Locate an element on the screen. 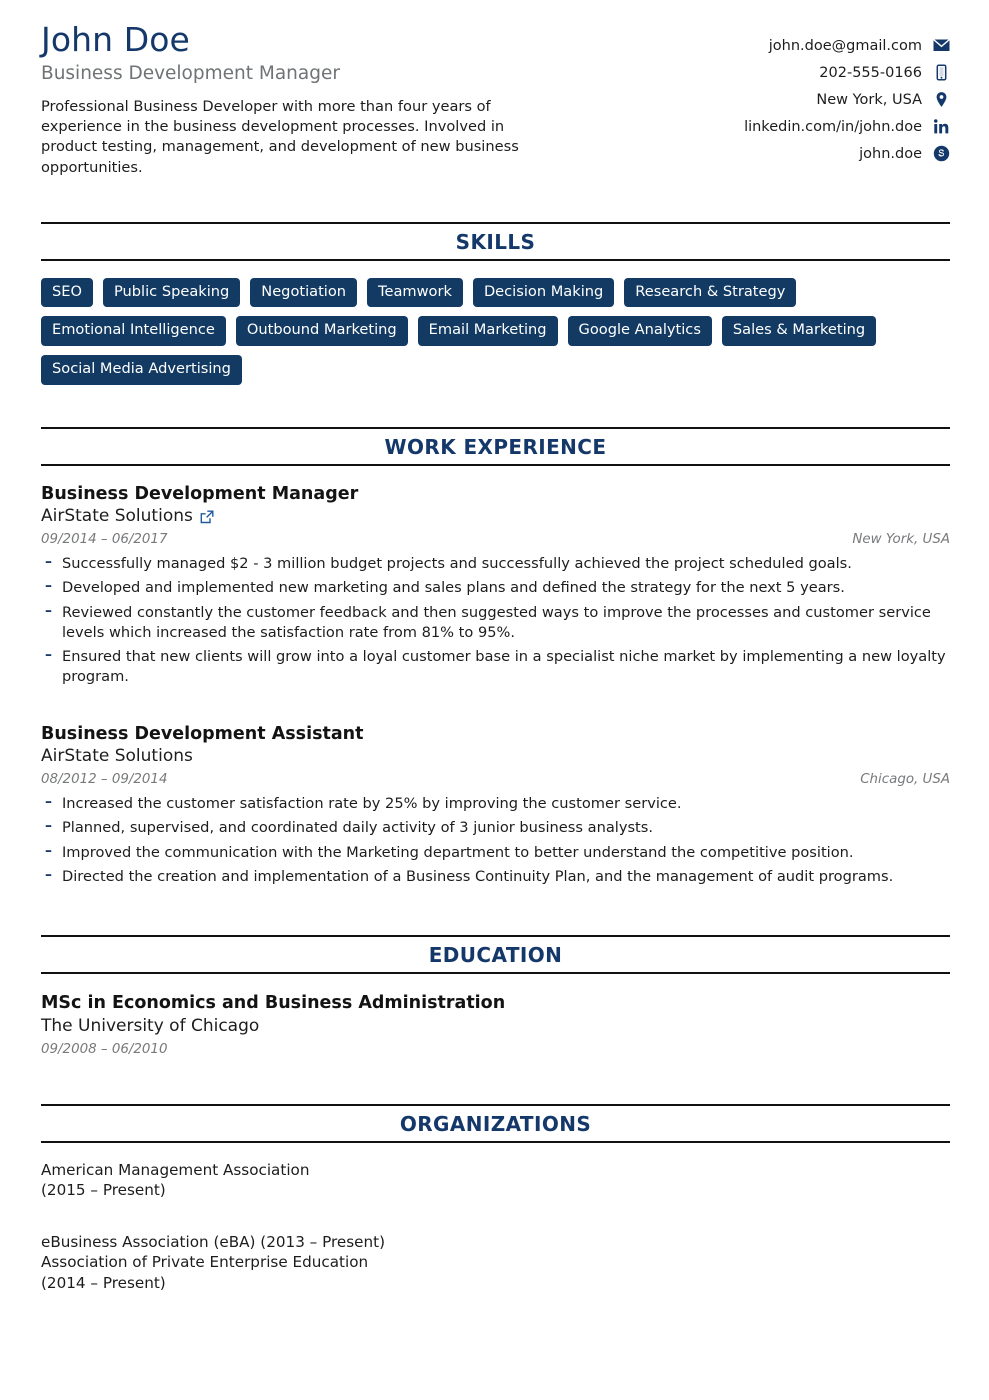 This screenshot has width=989, height=1400. skill-badge: Research & Strategy is located at coordinates (710, 292).